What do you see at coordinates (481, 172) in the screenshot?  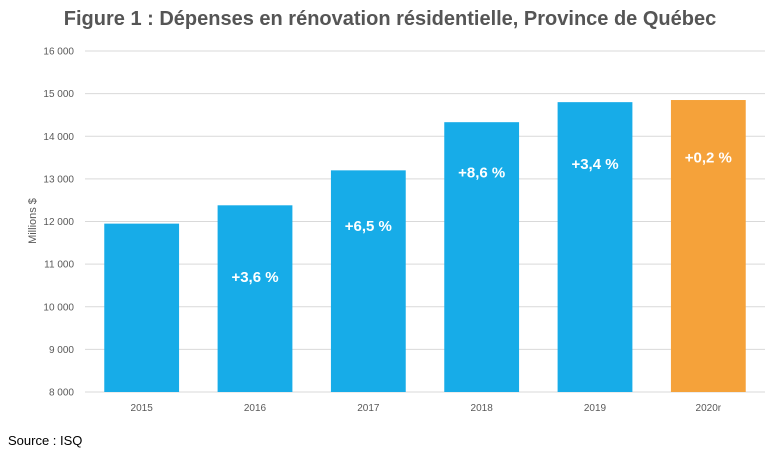 I see `data-label: +8,6 %` at bounding box center [481, 172].